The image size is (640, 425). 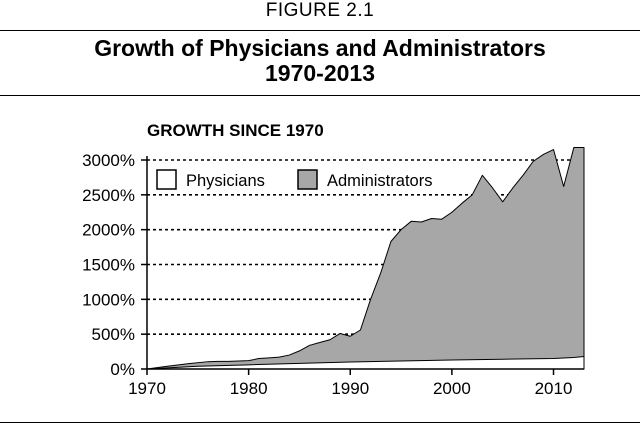 What do you see at coordinates (249, 388) in the screenshot?
I see `x-tick-label-1980: 1980` at bounding box center [249, 388].